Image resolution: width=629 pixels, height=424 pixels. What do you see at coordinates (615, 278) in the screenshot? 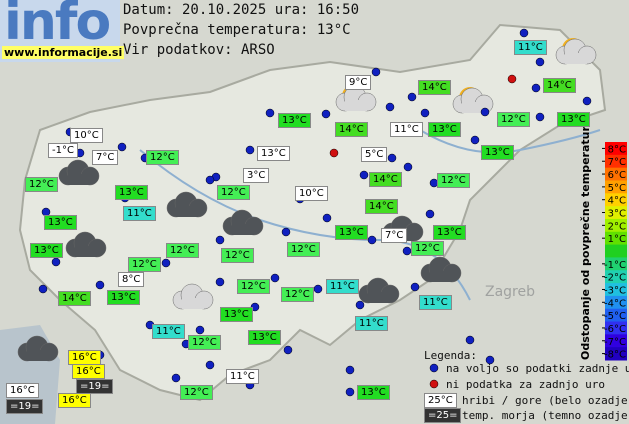
I see `scale-label: -2°C` at bounding box center [615, 278].